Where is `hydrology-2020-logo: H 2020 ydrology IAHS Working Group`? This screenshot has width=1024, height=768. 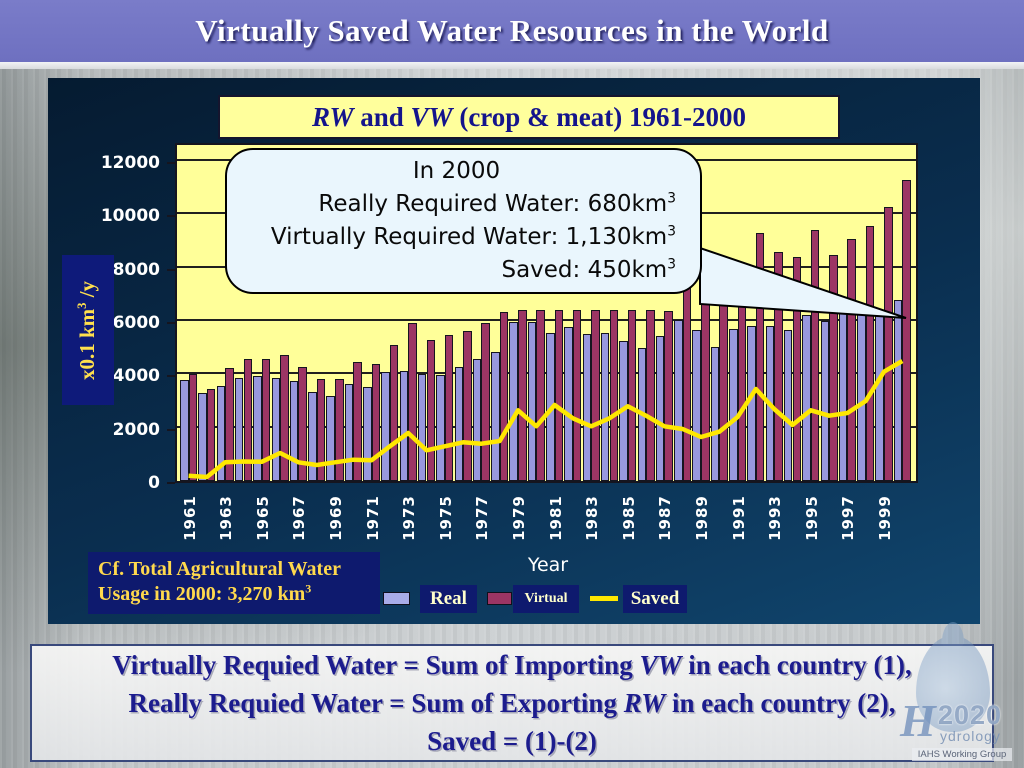 hydrology-2020-logo: H 2020 ydrology IAHS Working Group is located at coordinates (957, 693).